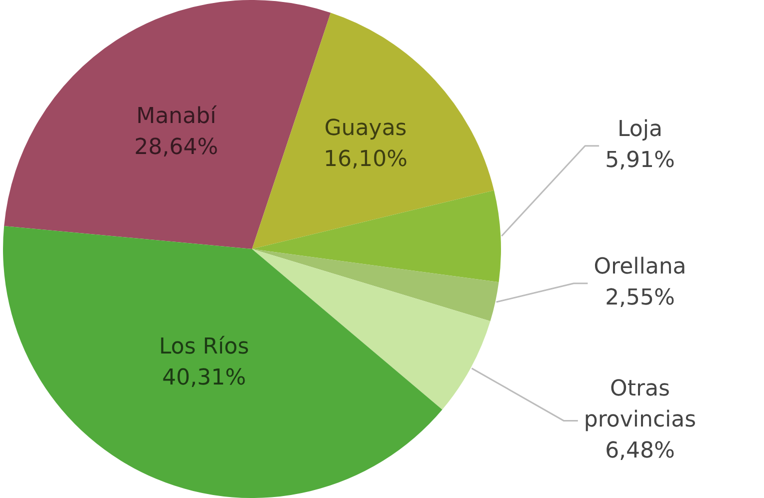  What do you see at coordinates (204, 347) in the screenshot?
I see `slice-label: Los Ríos` at bounding box center [204, 347].